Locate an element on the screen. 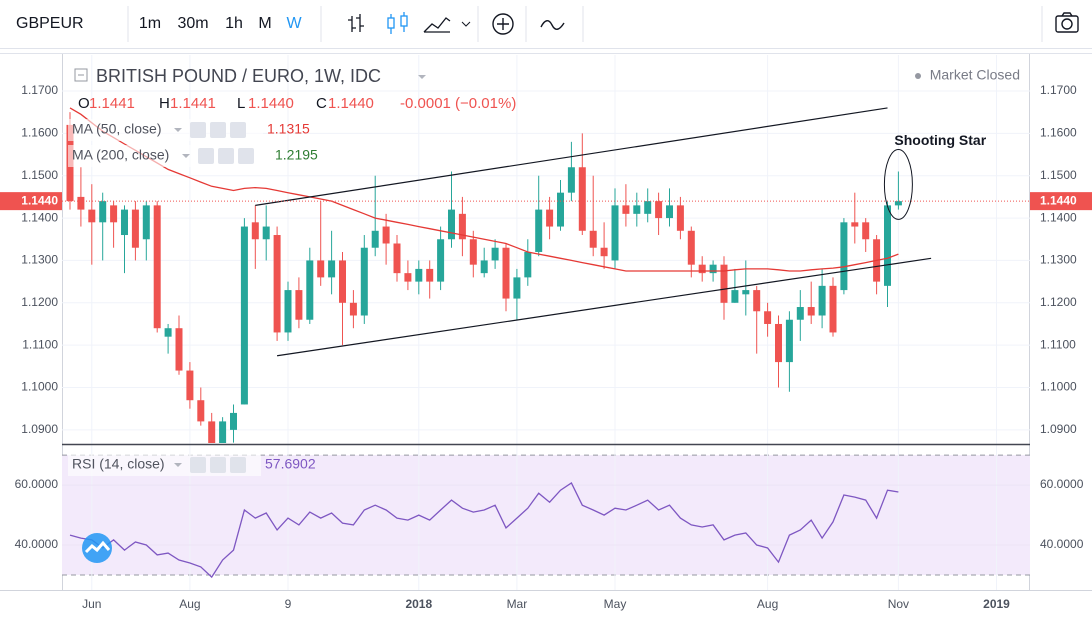  indicators-icon is located at coordinates (503, 24).